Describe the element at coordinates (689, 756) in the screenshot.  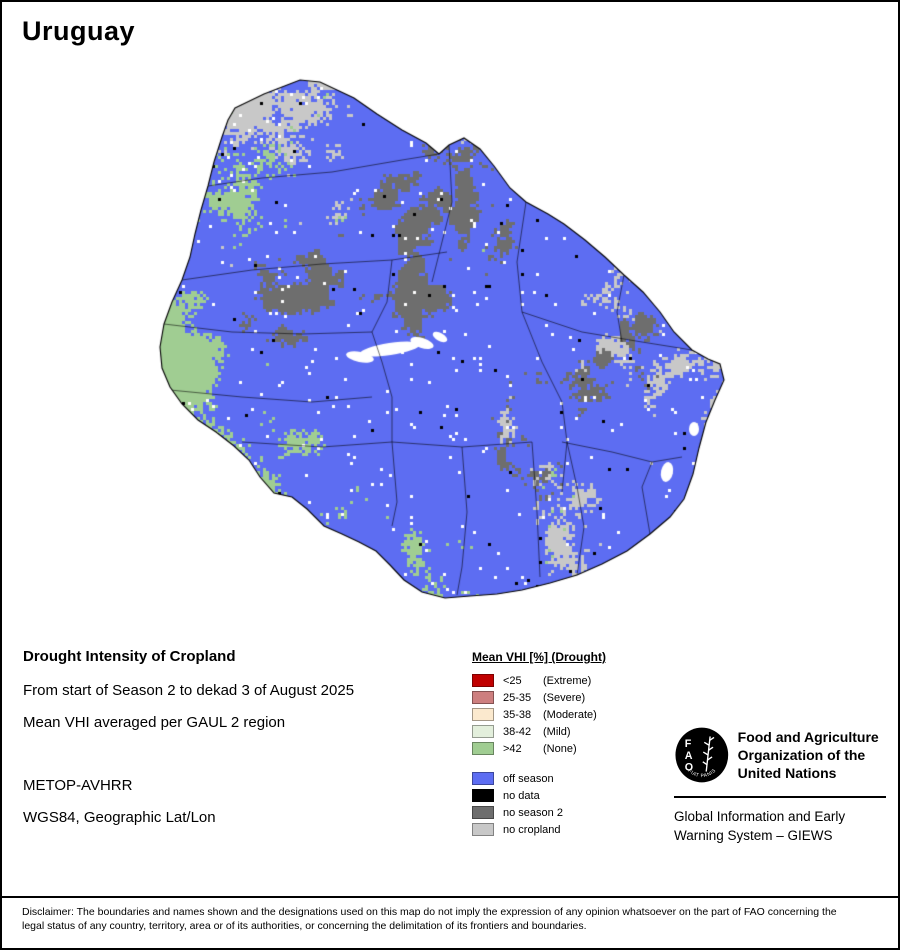
I see `fao-logo-letter: A` at that location.